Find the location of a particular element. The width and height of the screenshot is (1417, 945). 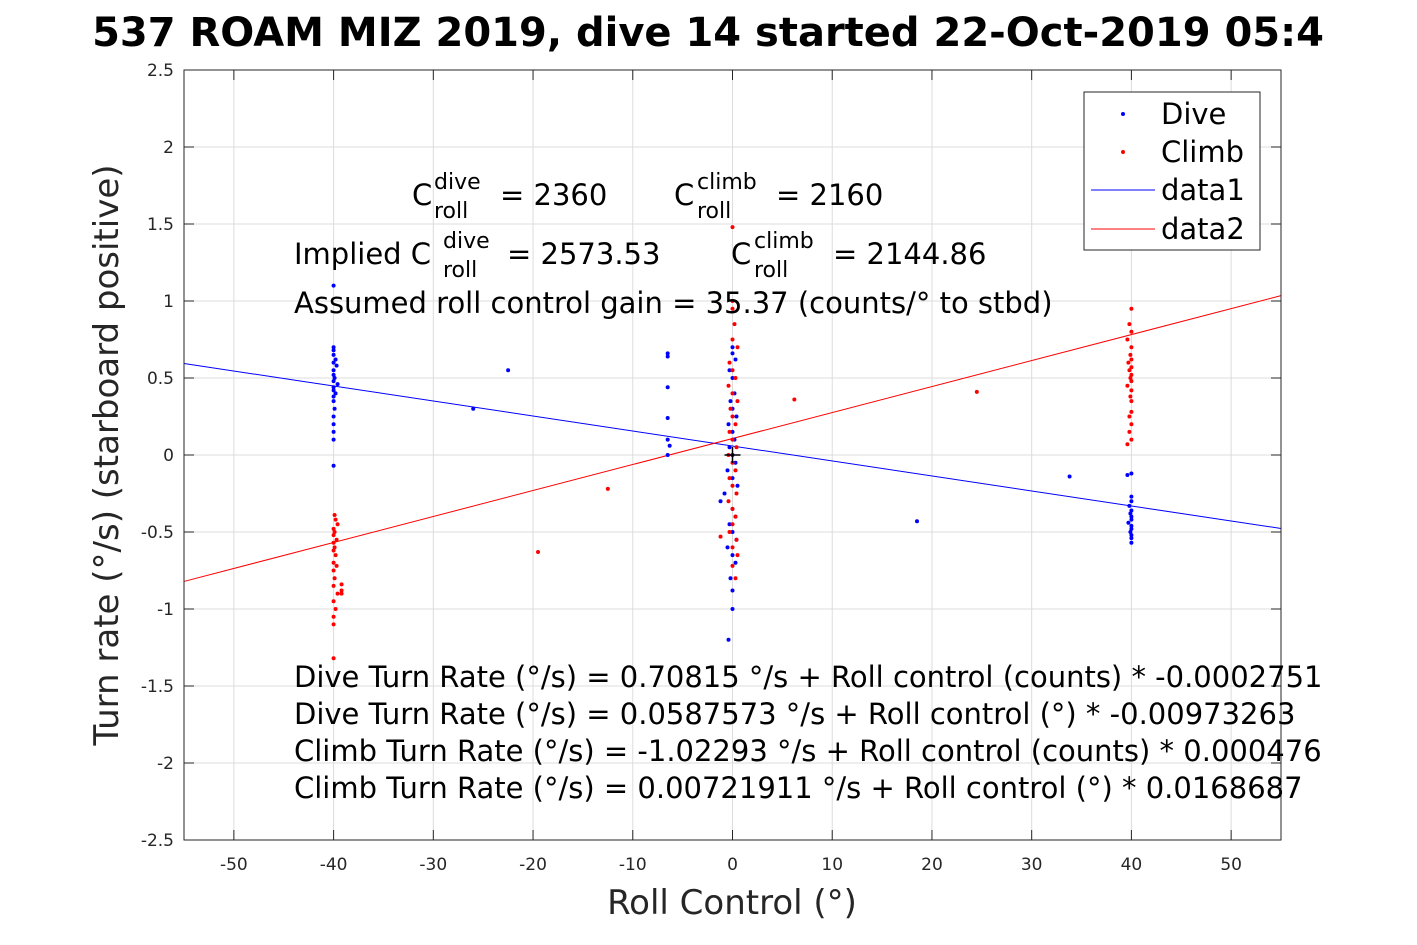

x-tick-label: 10 is located at coordinates (832, 865).